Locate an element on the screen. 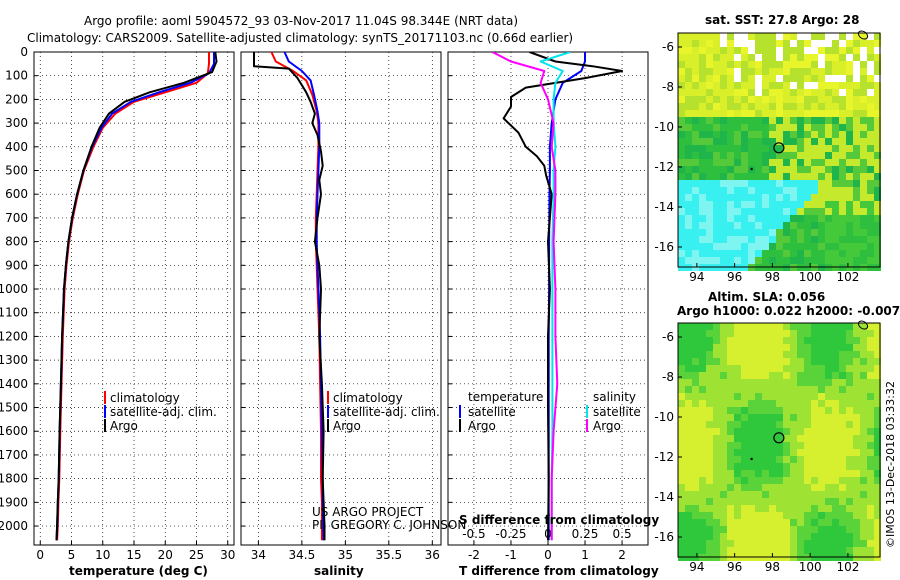 The height and width of the screenshot is (580, 900). imos-credit: ©IMOS 13-Dec-2018 03:33:32 is located at coordinates (890, 464).